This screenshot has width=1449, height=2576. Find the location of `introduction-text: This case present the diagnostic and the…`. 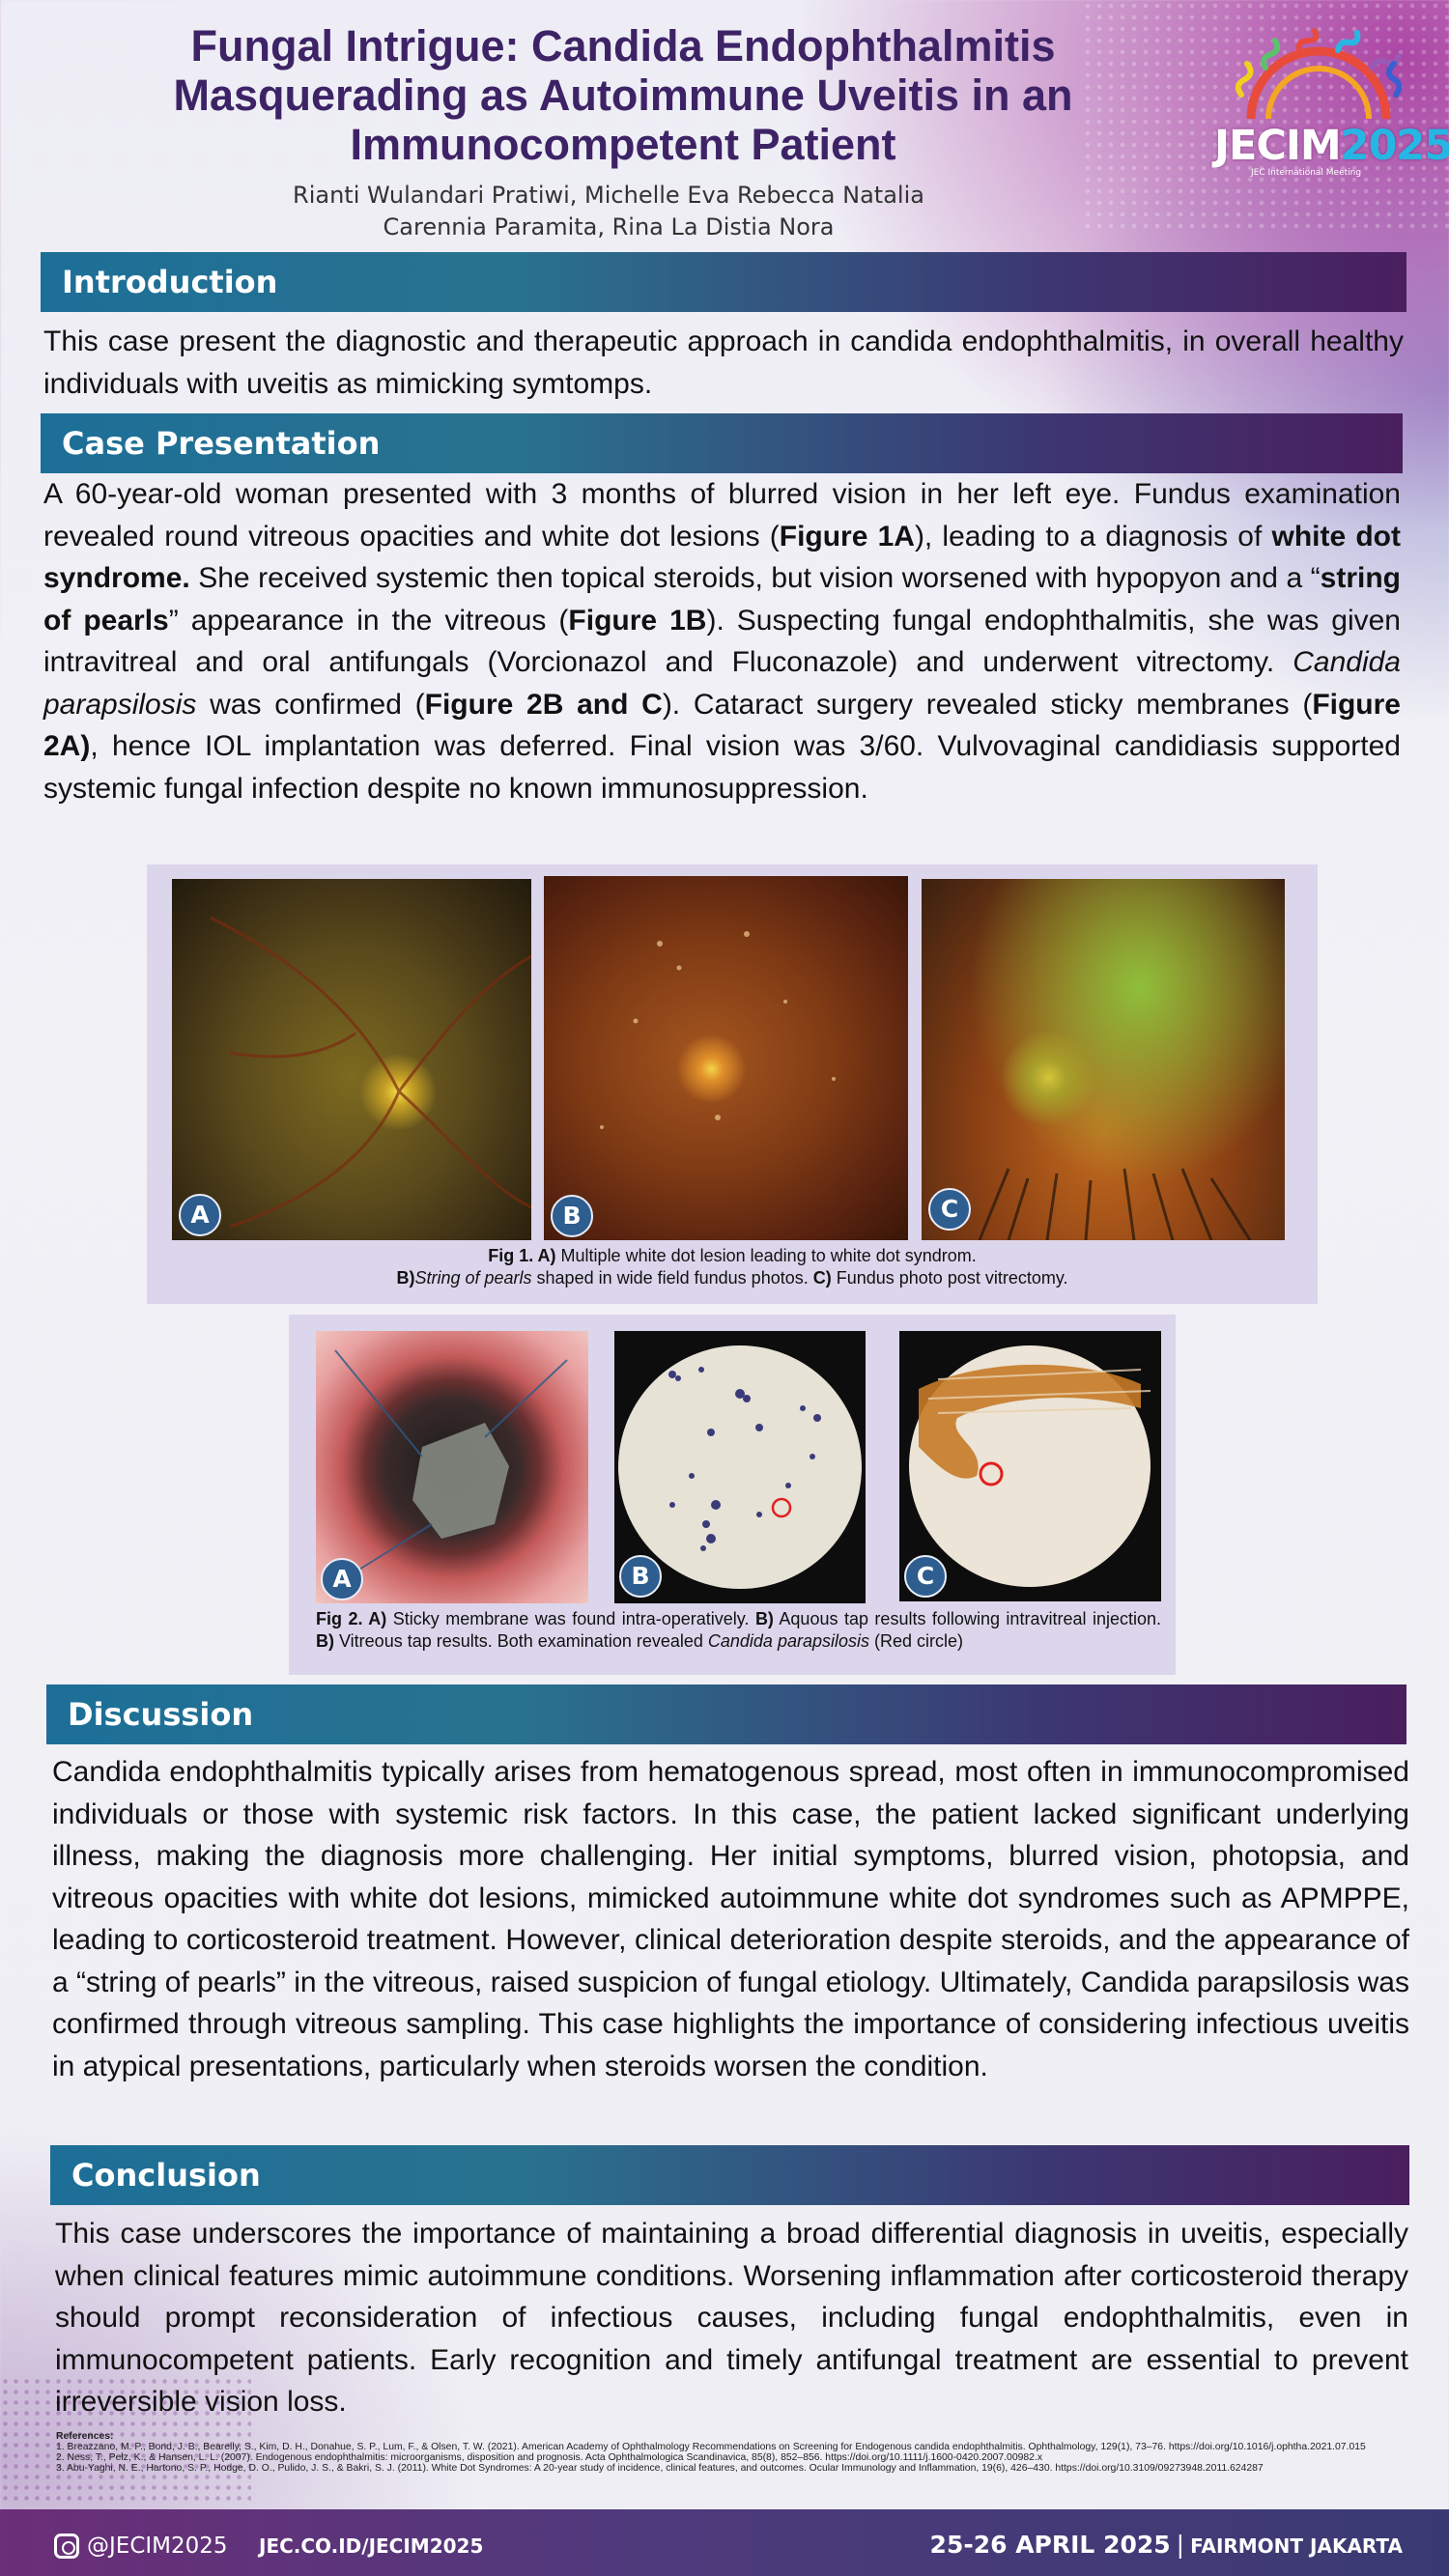

introduction-text: This case present the diagnostic and the… is located at coordinates (723, 363).